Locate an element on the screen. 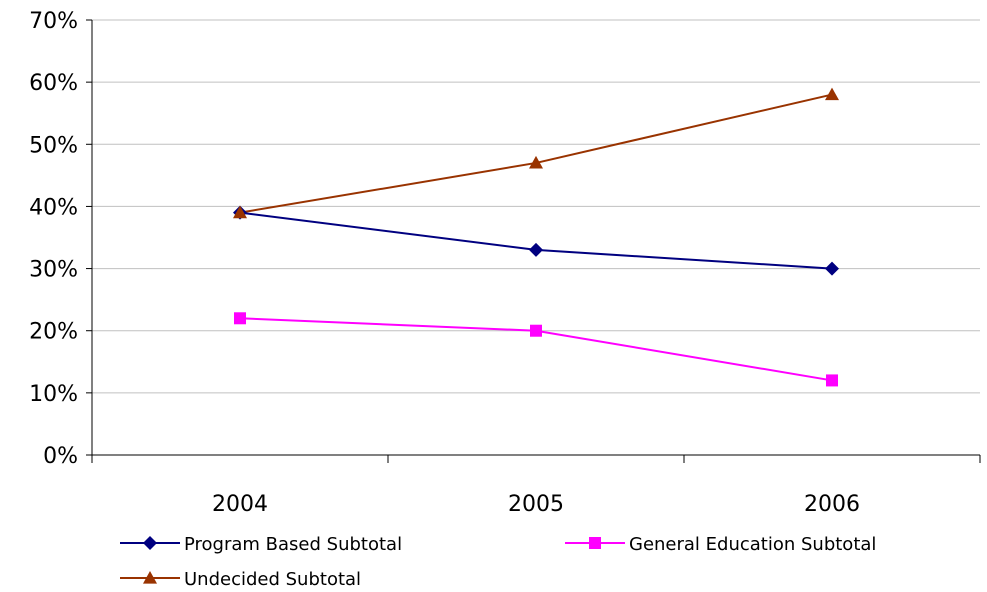  y-tick-label: 20% is located at coordinates (53, 332).